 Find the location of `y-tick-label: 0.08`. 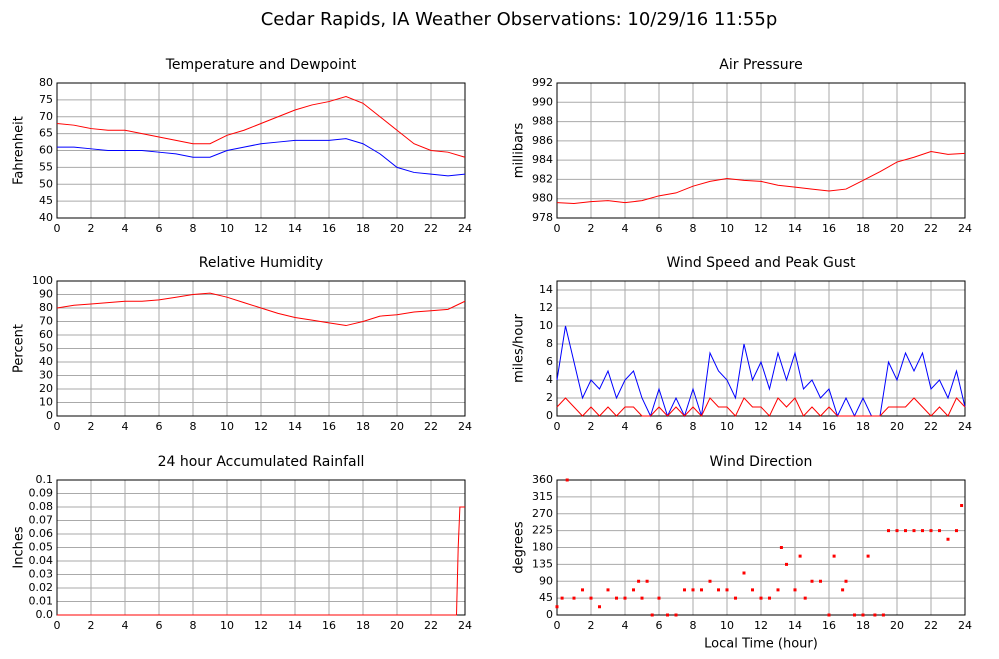

y-tick-label: 0.08 is located at coordinates (41, 506).